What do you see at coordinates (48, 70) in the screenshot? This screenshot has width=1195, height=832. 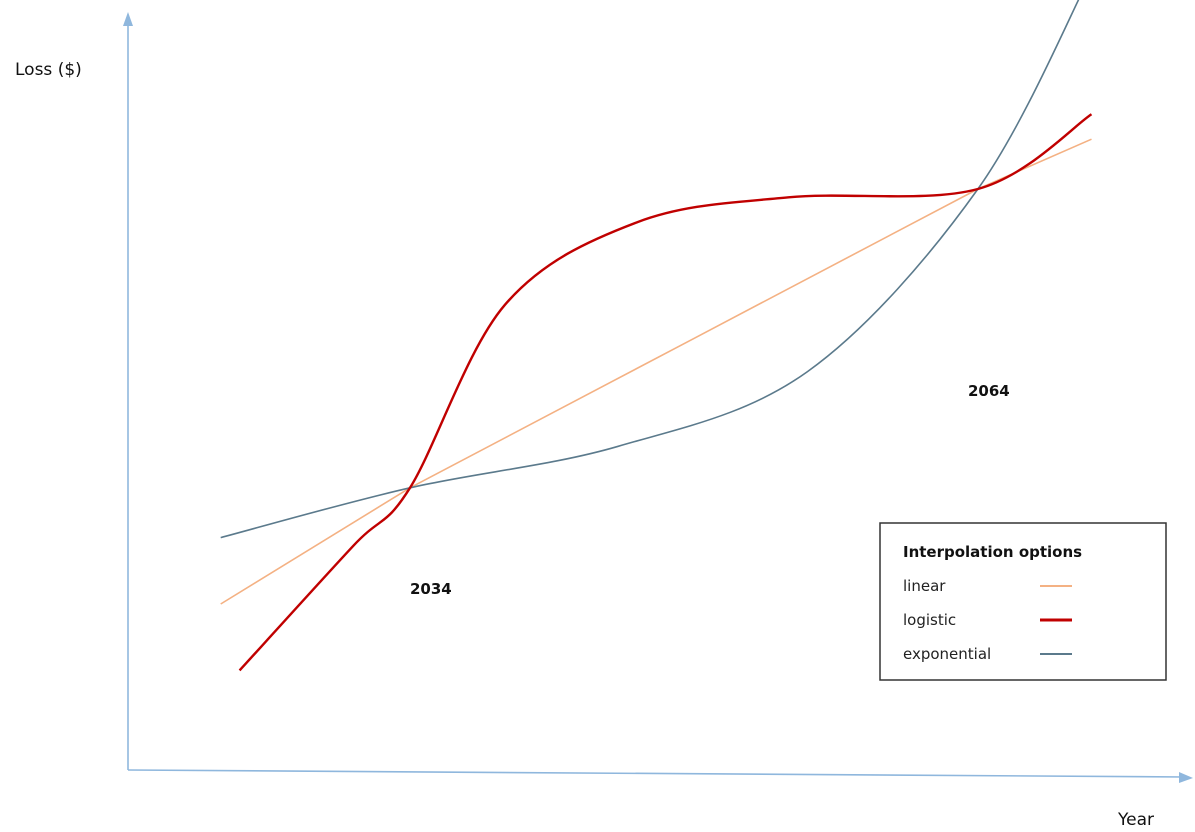 I see `y-axis-label: Loss ($)` at bounding box center [48, 70].